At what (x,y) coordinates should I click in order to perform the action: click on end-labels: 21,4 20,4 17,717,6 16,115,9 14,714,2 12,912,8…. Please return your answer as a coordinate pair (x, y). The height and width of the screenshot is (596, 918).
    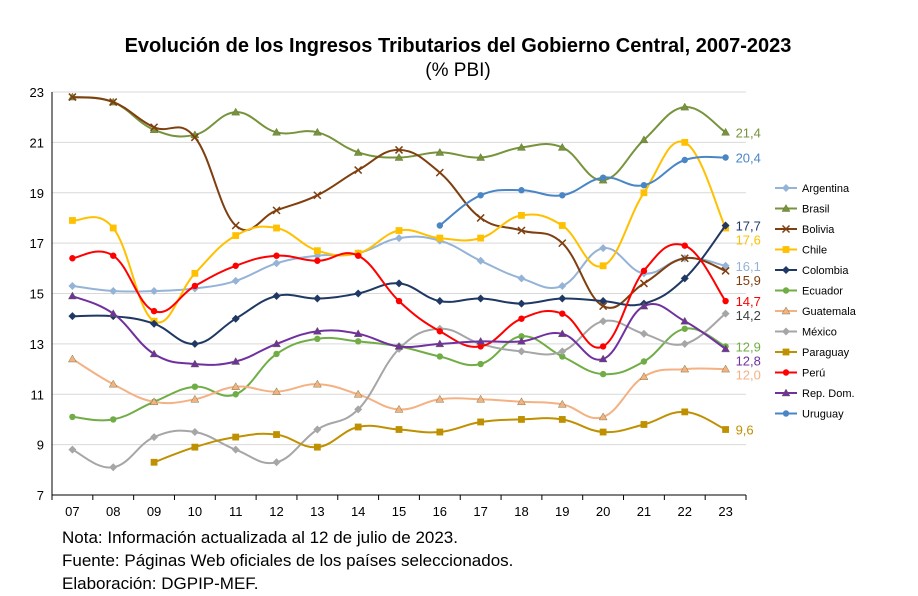
    Looking at the image, I should click on (748, 281).